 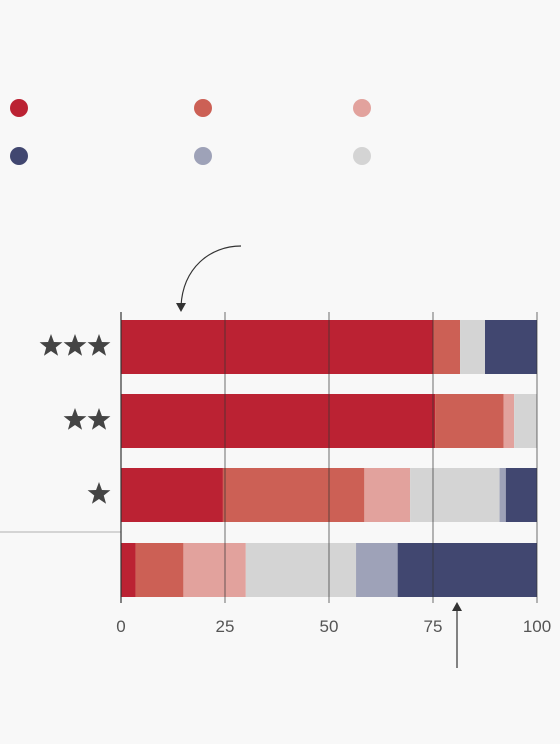 I want to click on annotation-arrow-curved, so click(x=211, y=276).